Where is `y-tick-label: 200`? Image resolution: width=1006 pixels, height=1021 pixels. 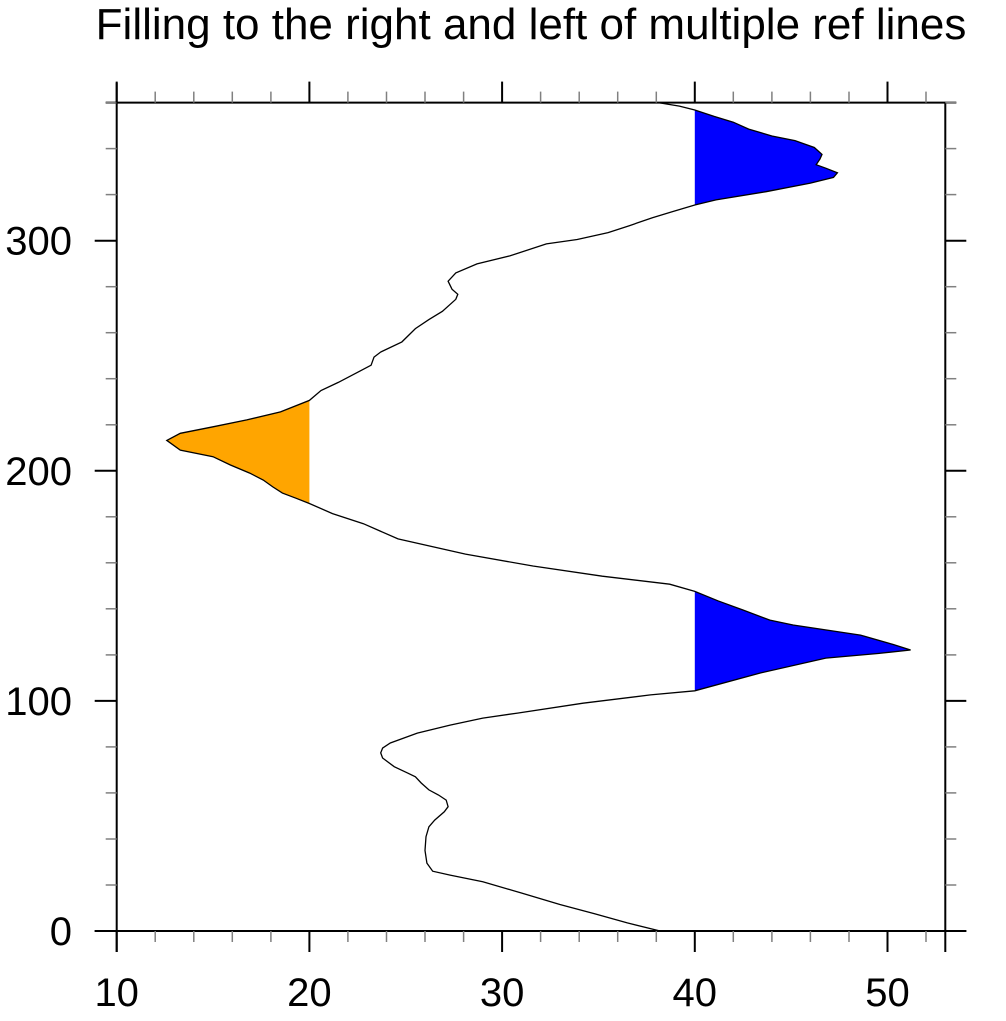
y-tick-label: 200 is located at coordinates (38, 472).